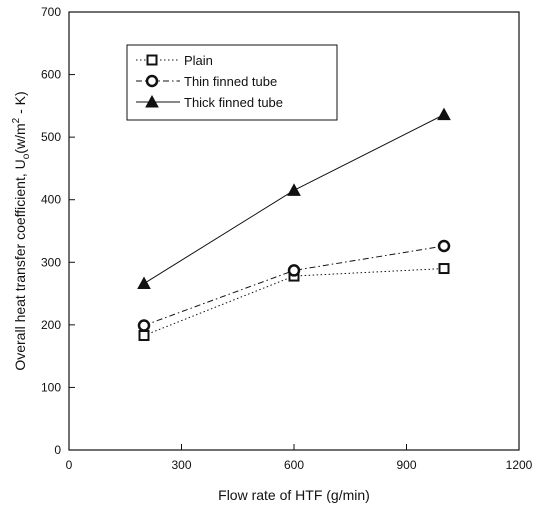 This screenshot has width=547, height=510. What do you see at coordinates (57, 450) in the screenshot?
I see `y-tick-label: 0` at bounding box center [57, 450].